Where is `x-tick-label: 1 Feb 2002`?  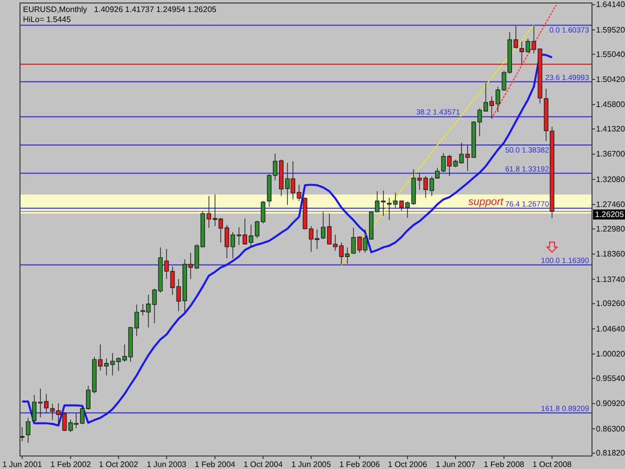 x-tick-label: 1 Feb 2002 is located at coordinates (71, 464).